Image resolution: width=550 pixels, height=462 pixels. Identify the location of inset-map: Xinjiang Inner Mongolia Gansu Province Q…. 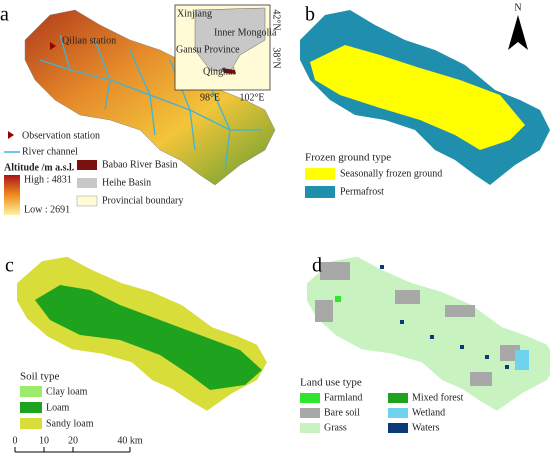
(228, 53).